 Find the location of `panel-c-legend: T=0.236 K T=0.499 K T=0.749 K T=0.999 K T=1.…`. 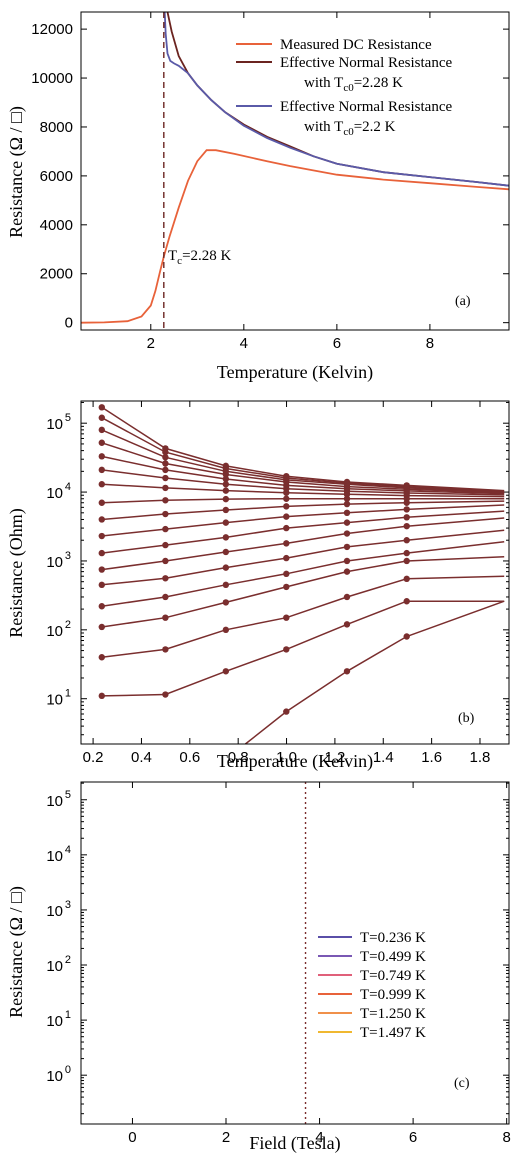

panel-c-legend: T=0.236 K T=0.499 K T=0.749 K T=0.999 K T=1.… is located at coordinates (372, 985).